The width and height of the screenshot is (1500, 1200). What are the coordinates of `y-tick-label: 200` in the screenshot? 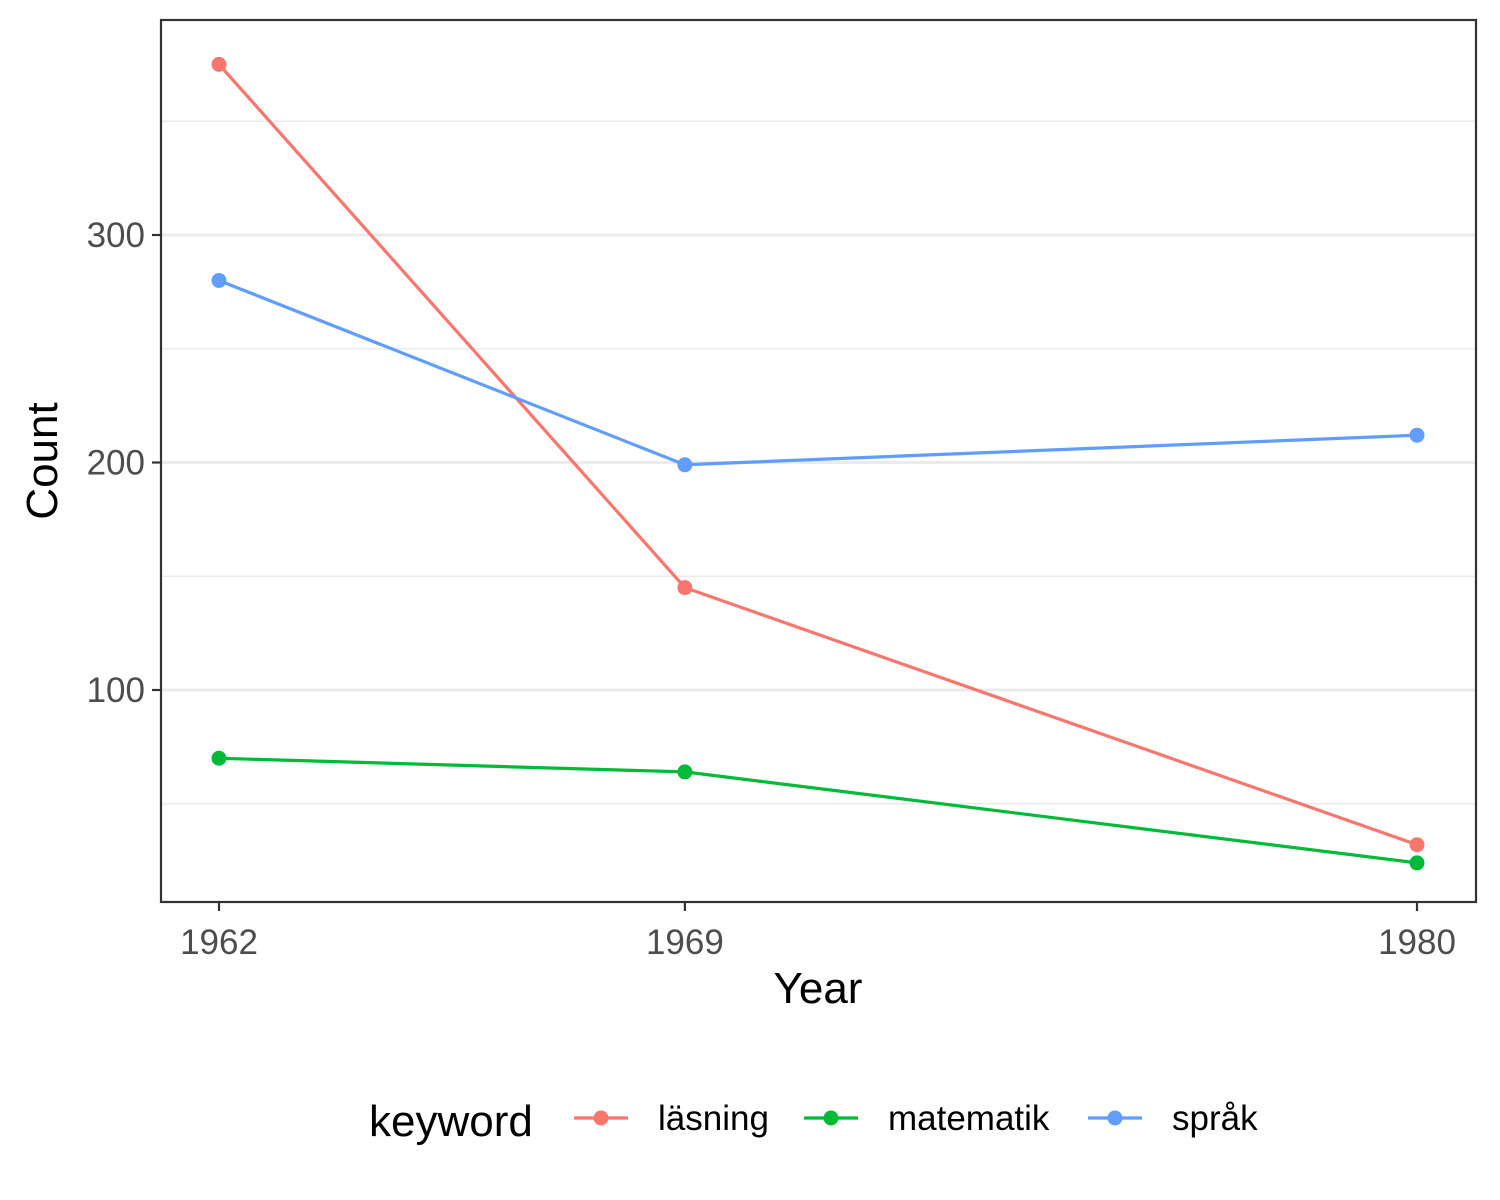 It's located at (116, 463).